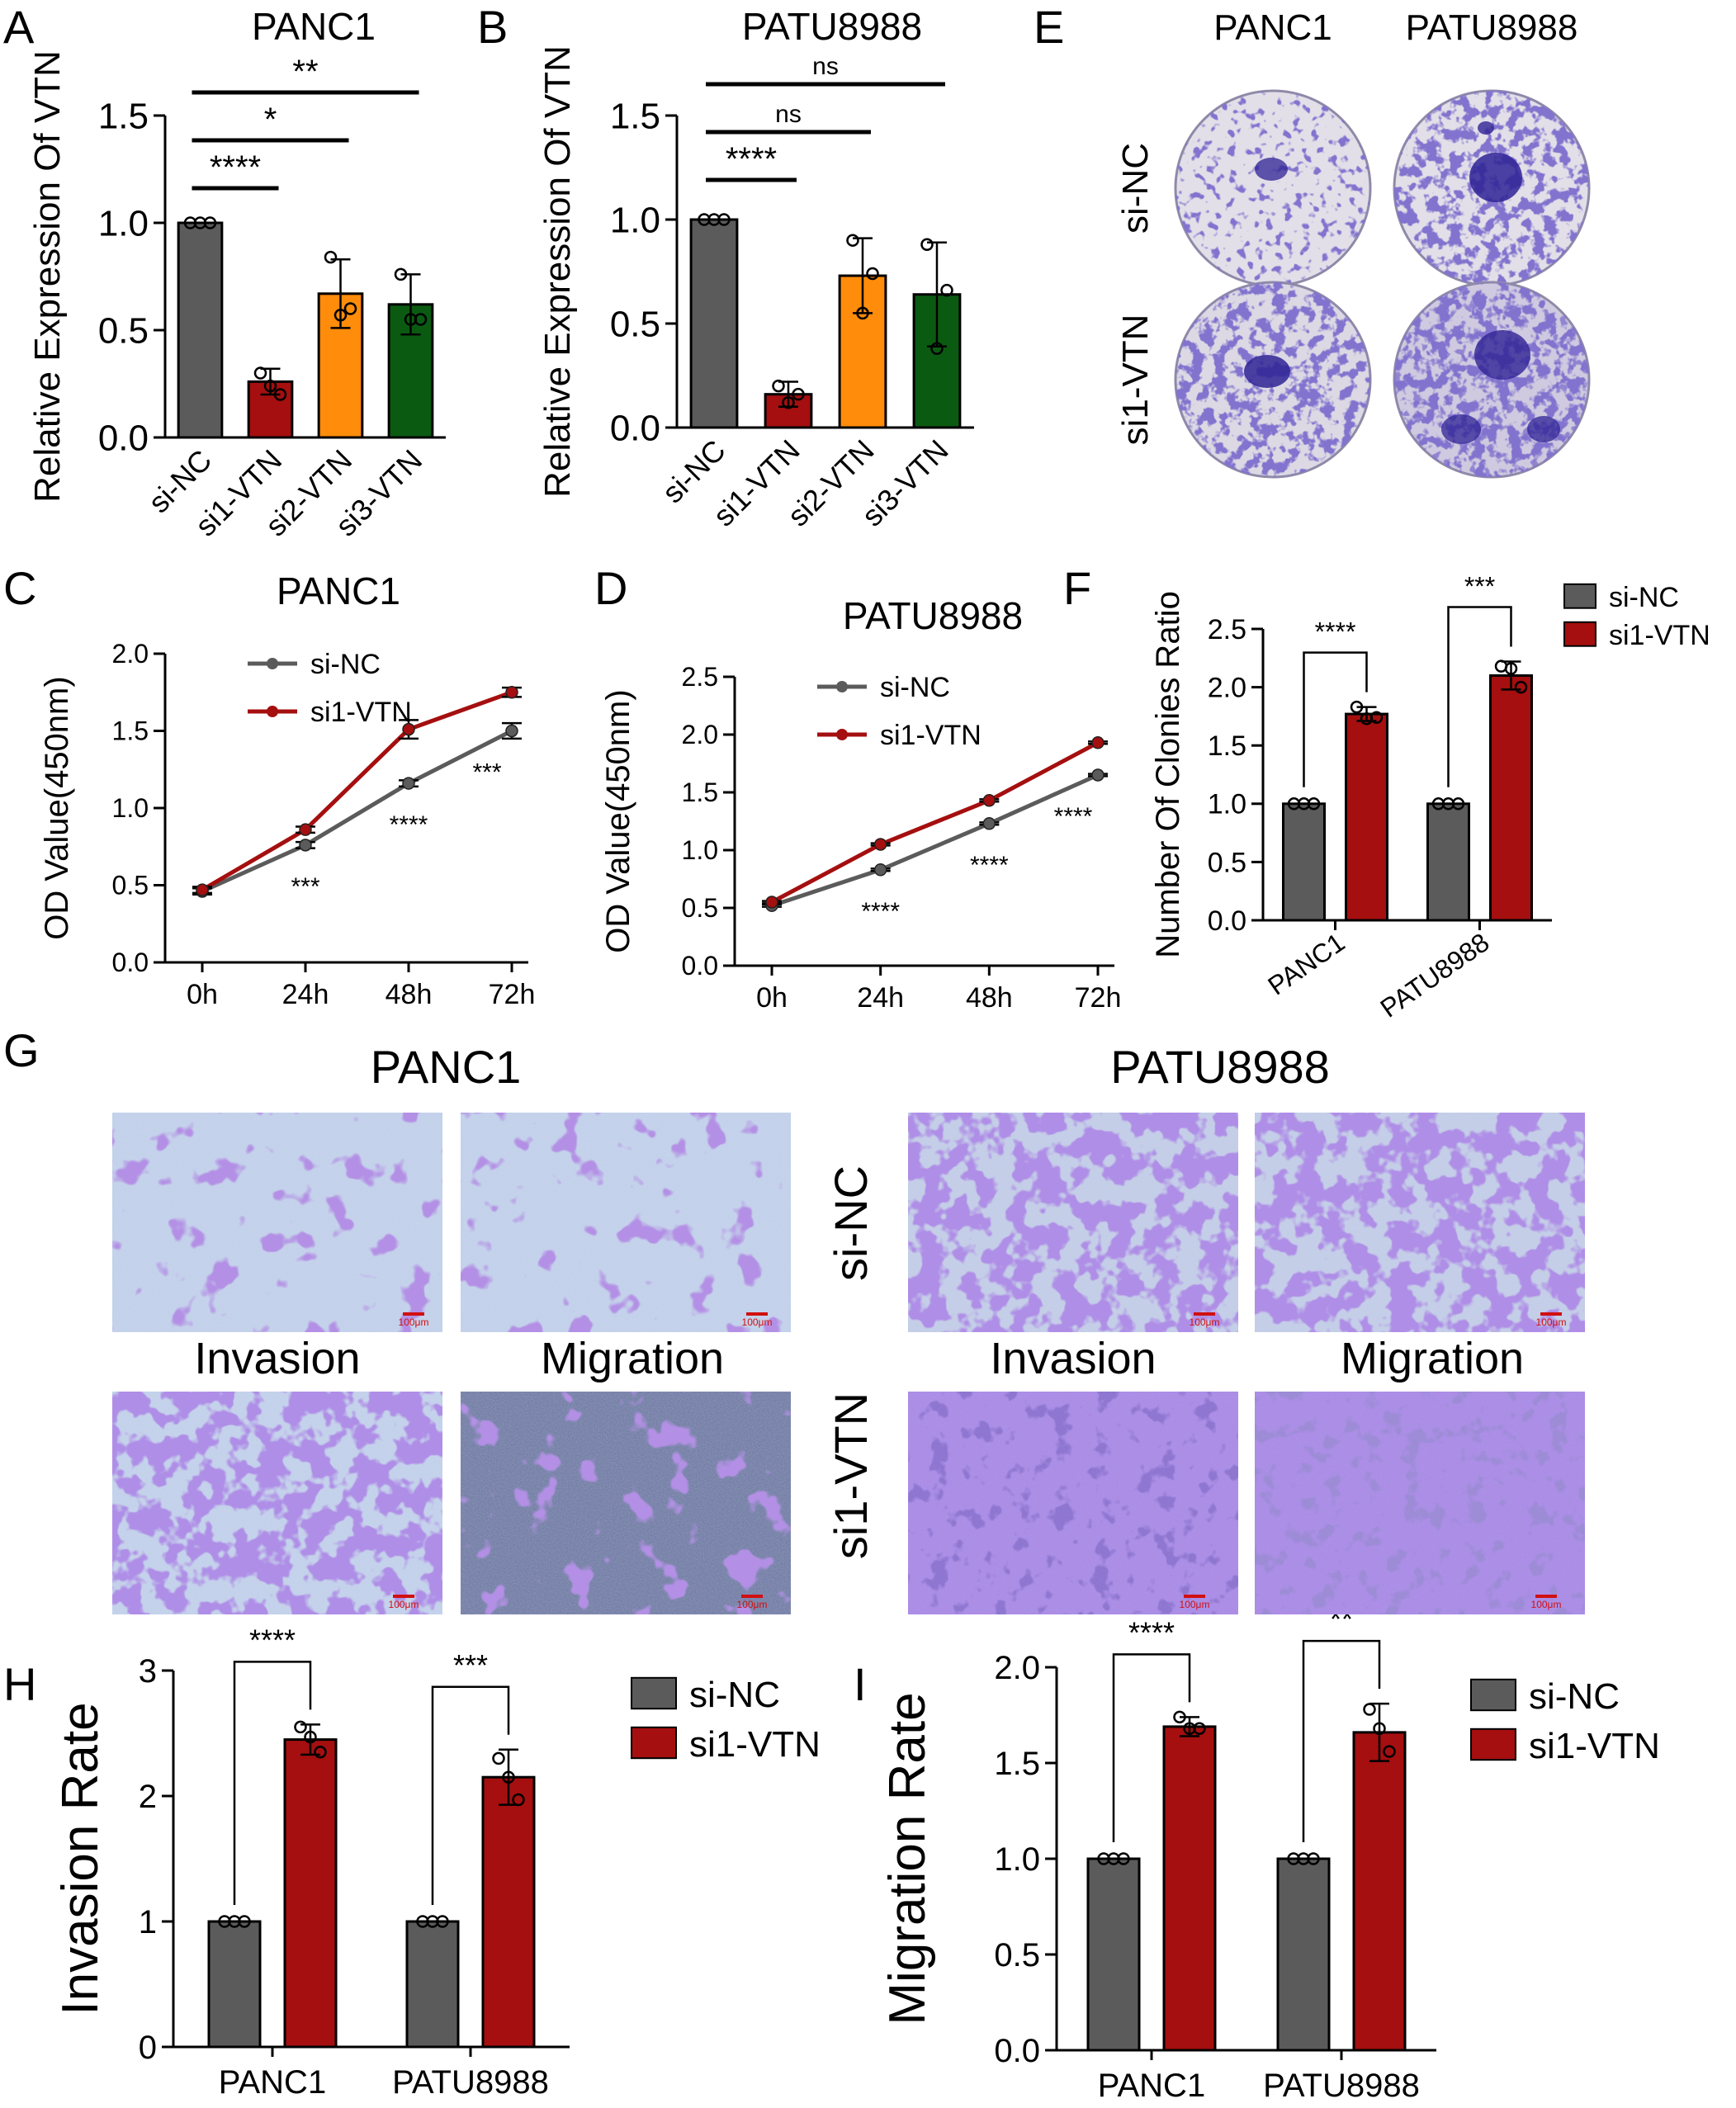 The height and width of the screenshot is (2108, 1736). What do you see at coordinates (200, 330) in the screenshot?
I see `bar-si-NC` at bounding box center [200, 330].